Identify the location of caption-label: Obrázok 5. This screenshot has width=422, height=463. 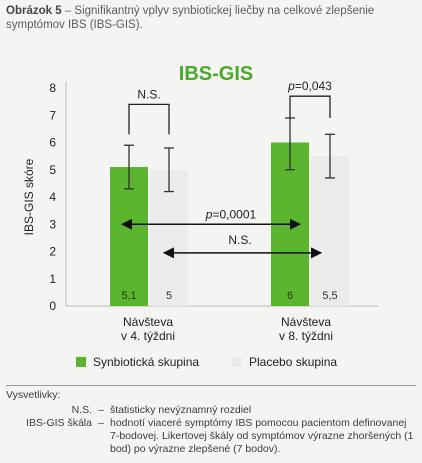
(34, 11).